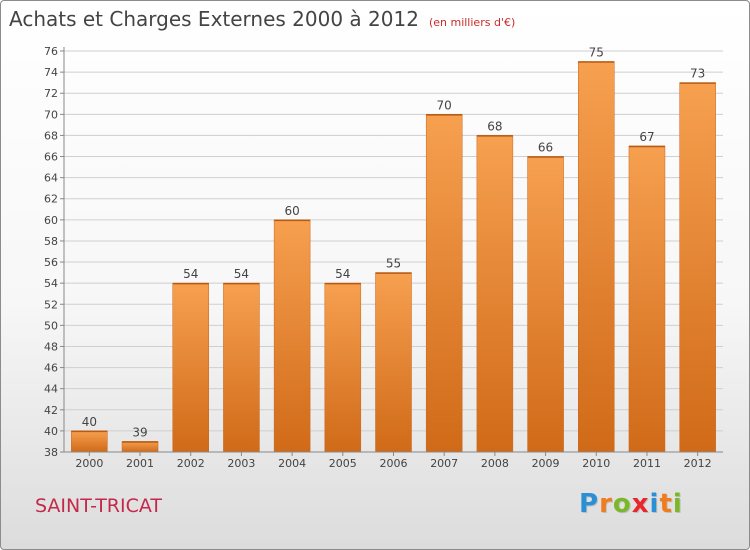  Describe the element at coordinates (697, 74) in the screenshot. I see `data-label-2012: 73` at that location.